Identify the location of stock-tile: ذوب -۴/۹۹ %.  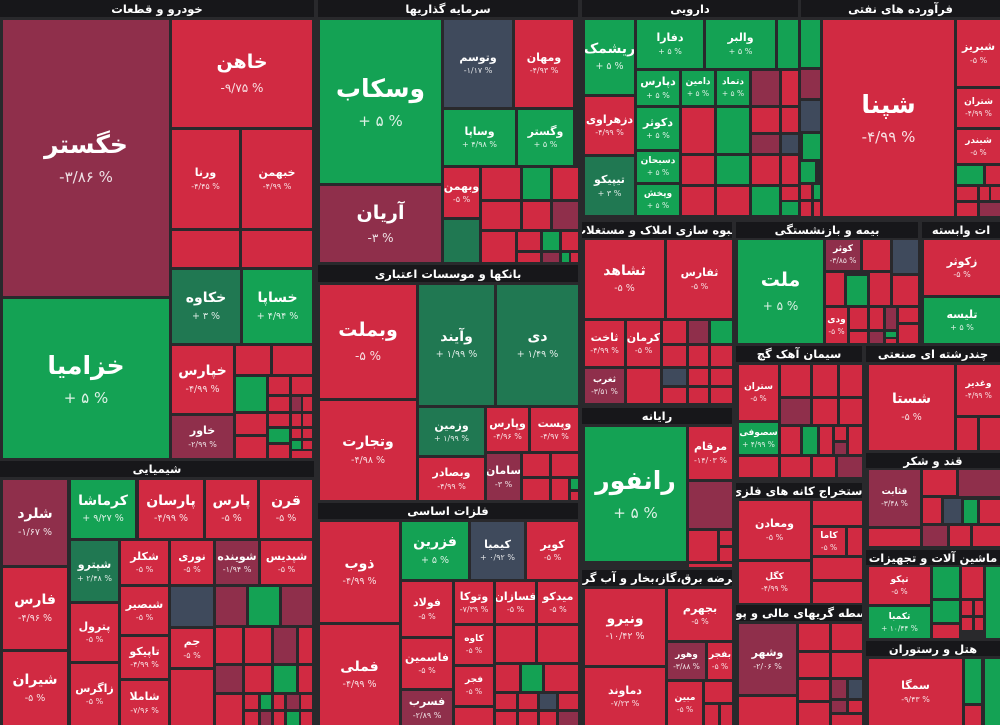
(359, 572).